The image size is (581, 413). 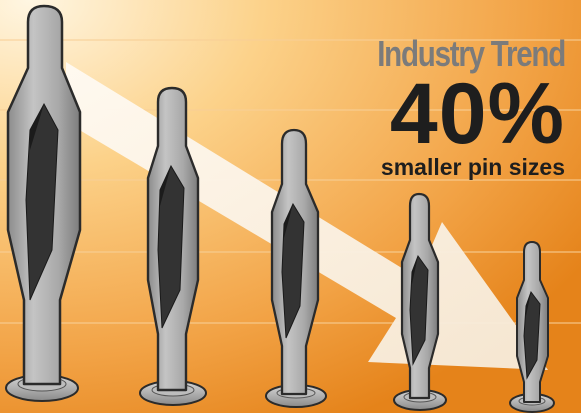 I want to click on headline-subtitle: smaller pin sizes, so click(x=472, y=167).